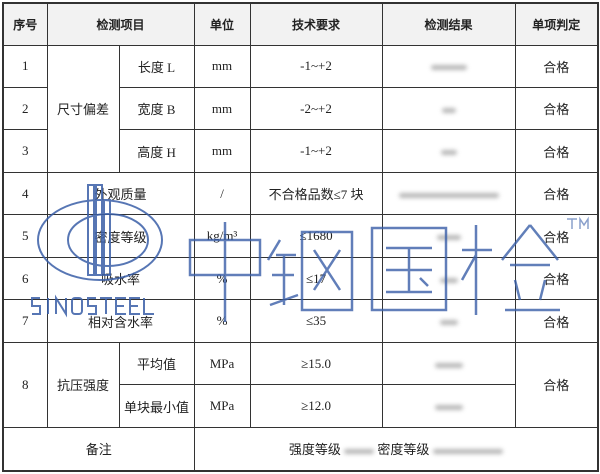 This screenshot has width=600, height=474. I want to click on row-no: 8, so click(25, 384).